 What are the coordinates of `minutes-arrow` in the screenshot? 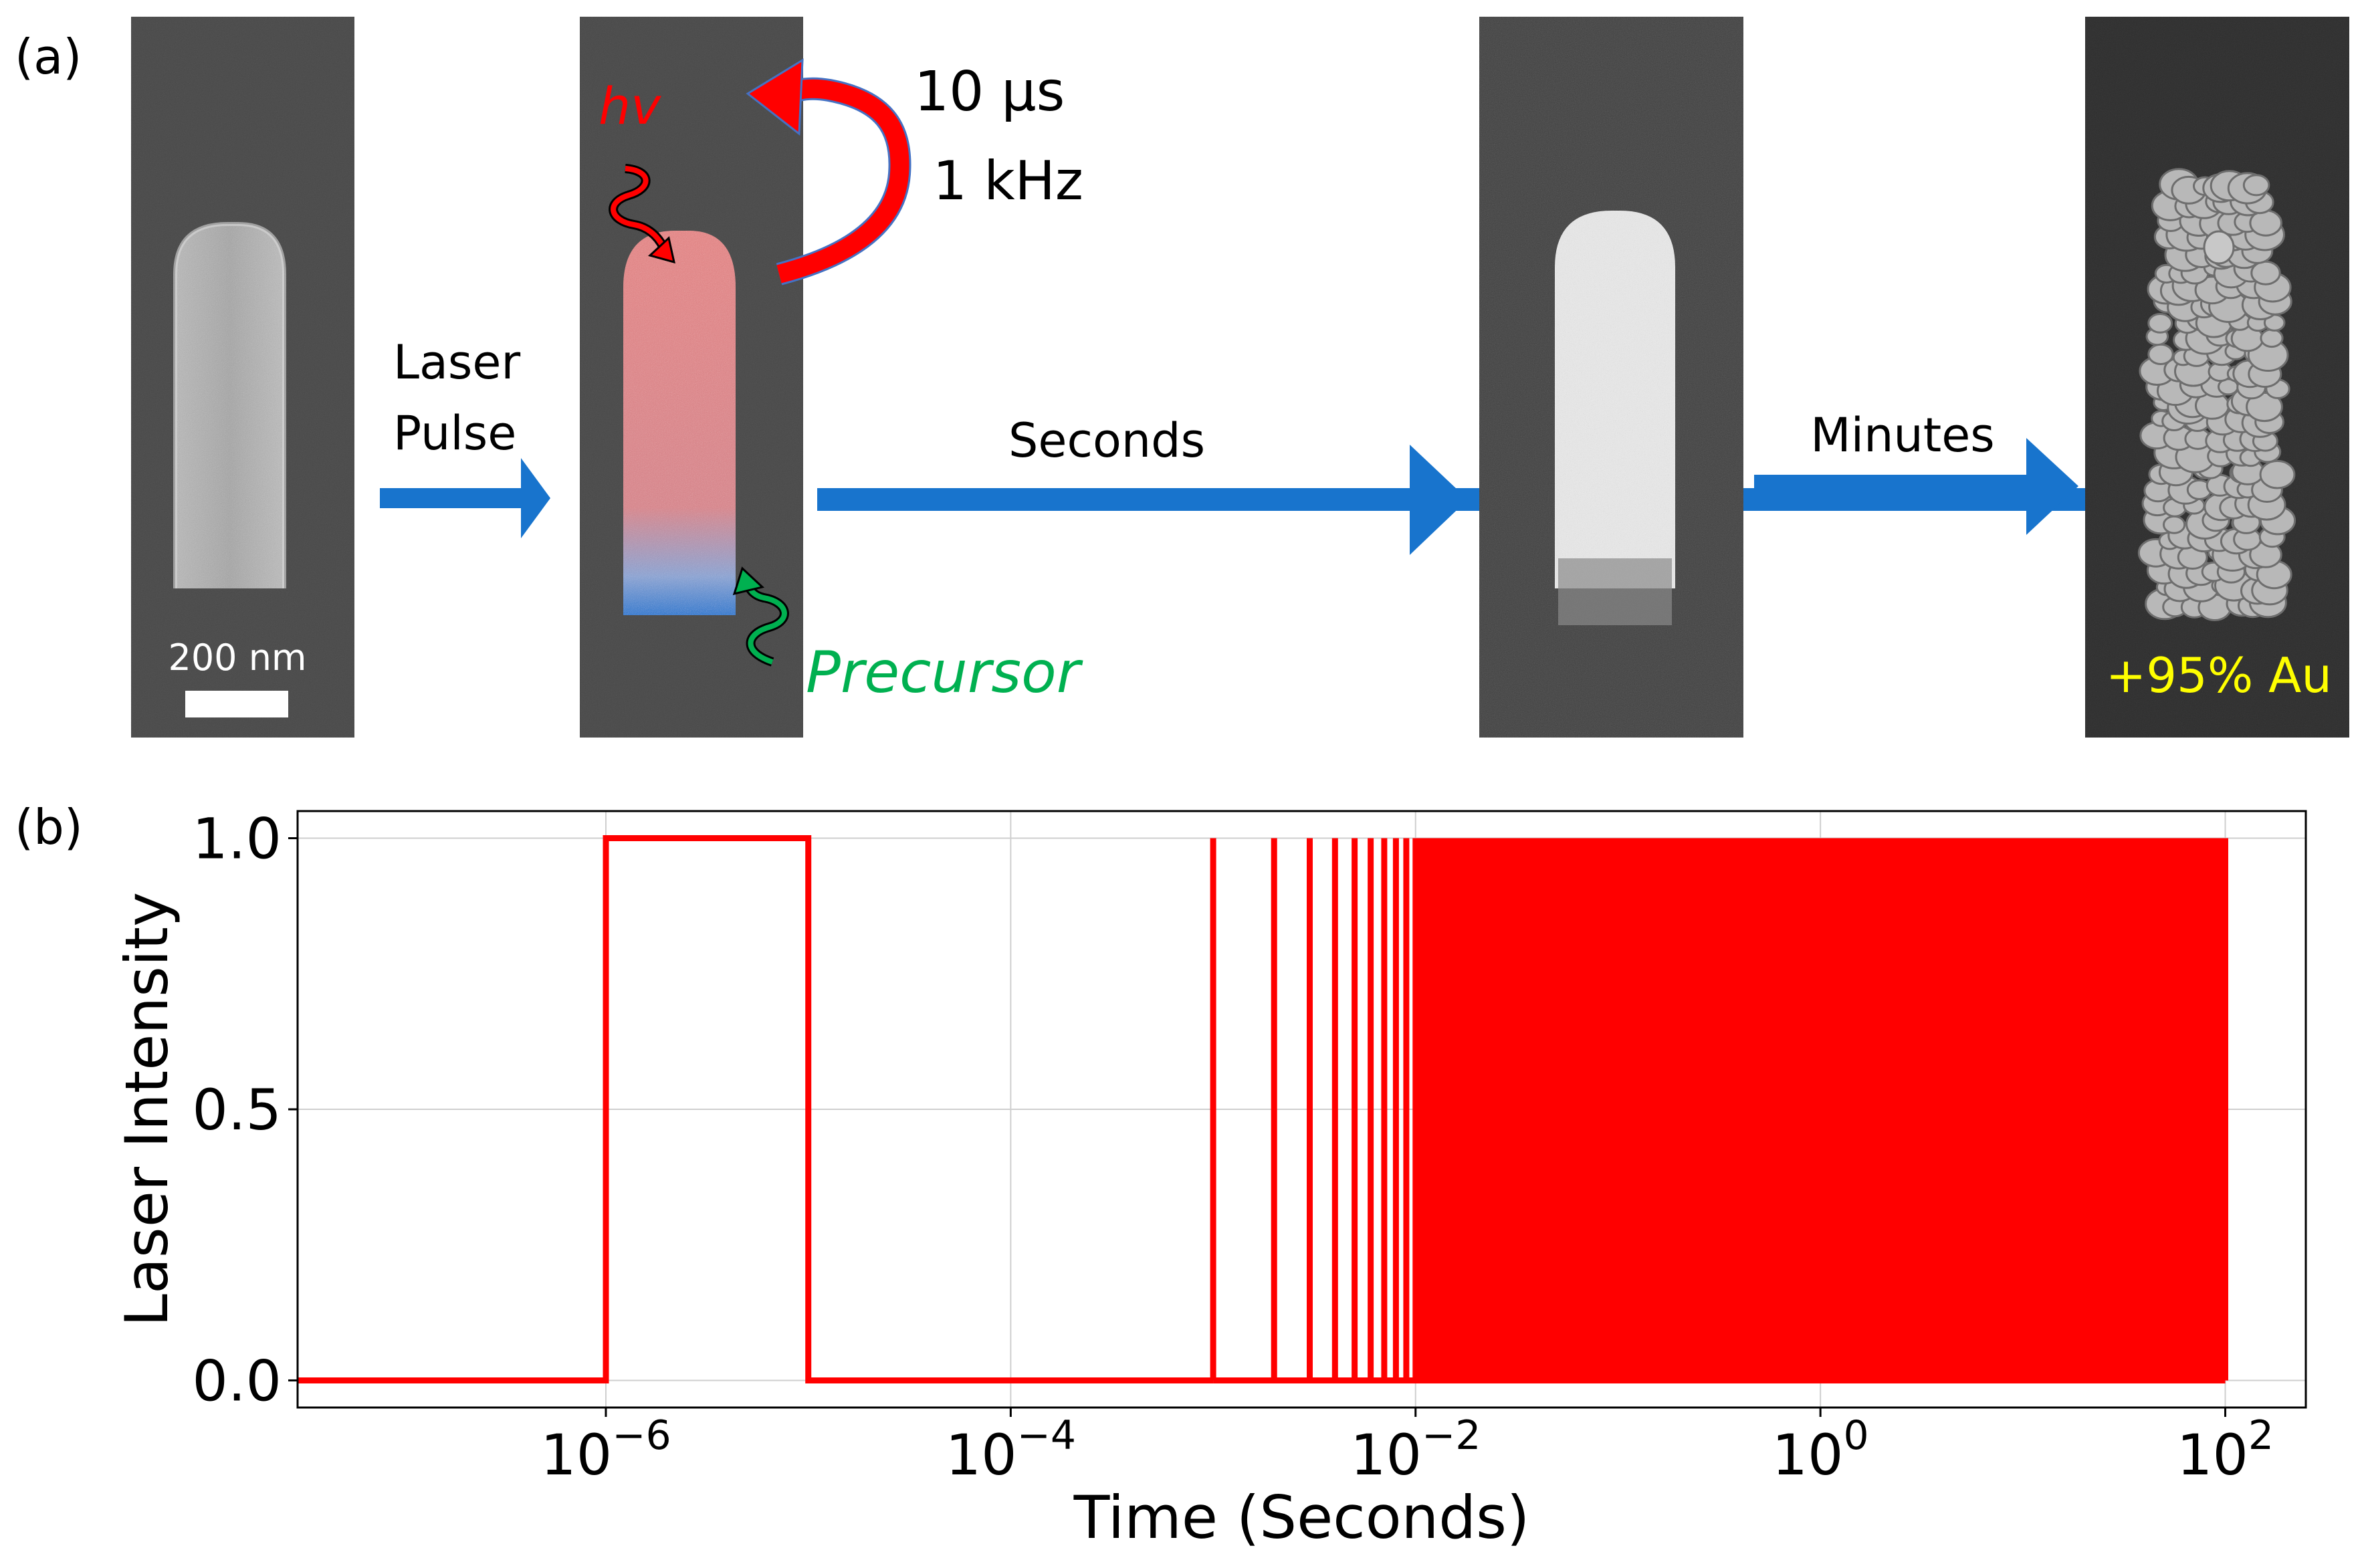 It's located at (1916, 486).